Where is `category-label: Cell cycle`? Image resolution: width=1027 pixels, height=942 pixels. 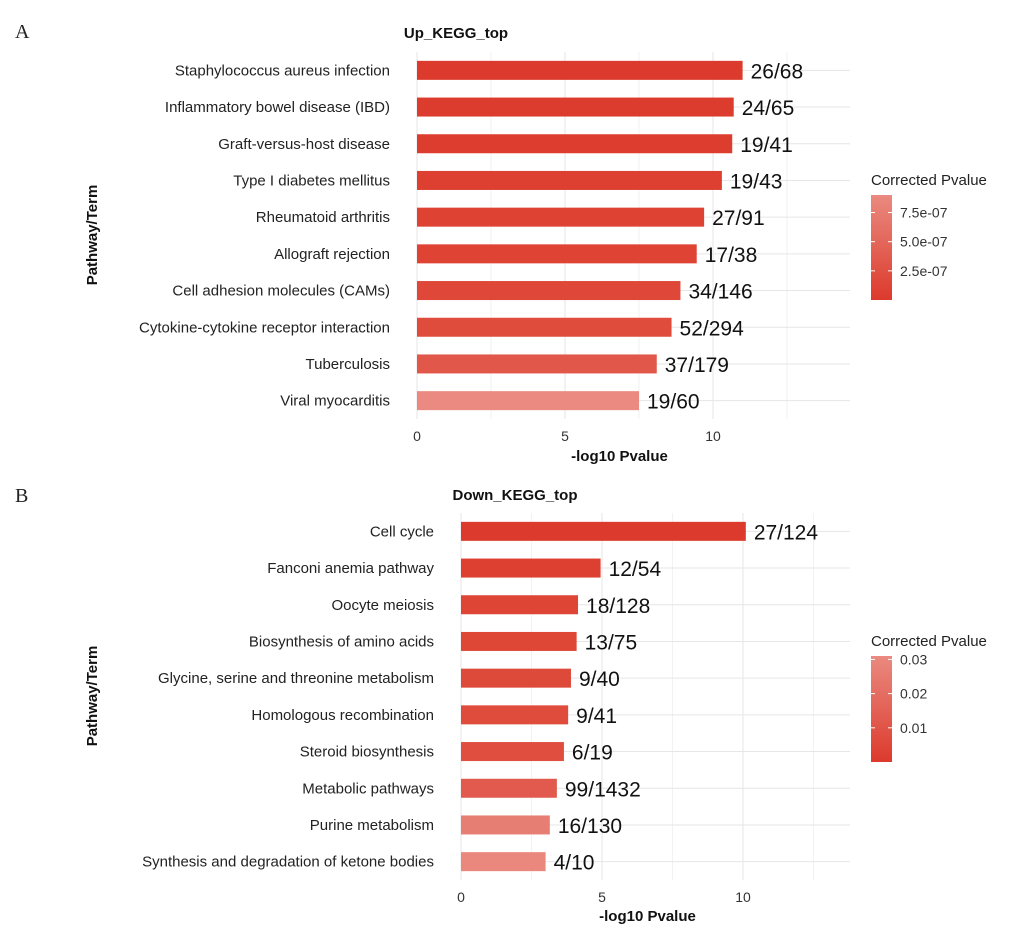 category-label: Cell cycle is located at coordinates (402, 531).